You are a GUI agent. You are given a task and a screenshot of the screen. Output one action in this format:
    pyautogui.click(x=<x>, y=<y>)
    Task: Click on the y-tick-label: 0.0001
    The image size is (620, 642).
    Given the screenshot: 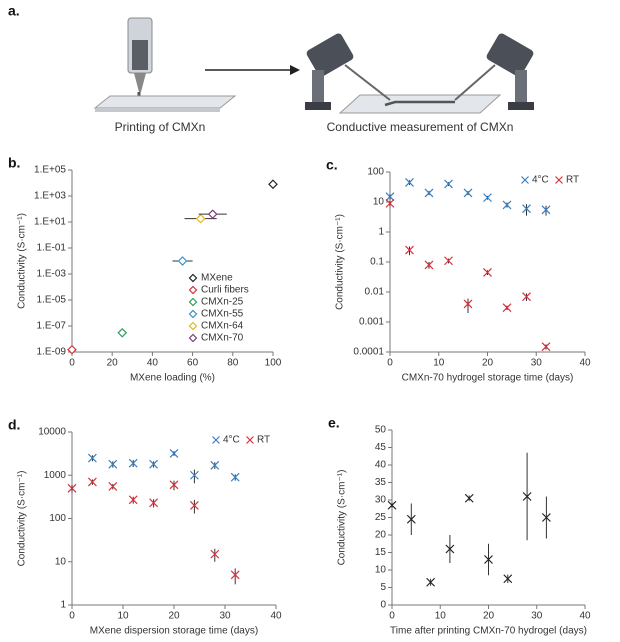 What is the action you would take?
    pyautogui.click(x=368, y=352)
    